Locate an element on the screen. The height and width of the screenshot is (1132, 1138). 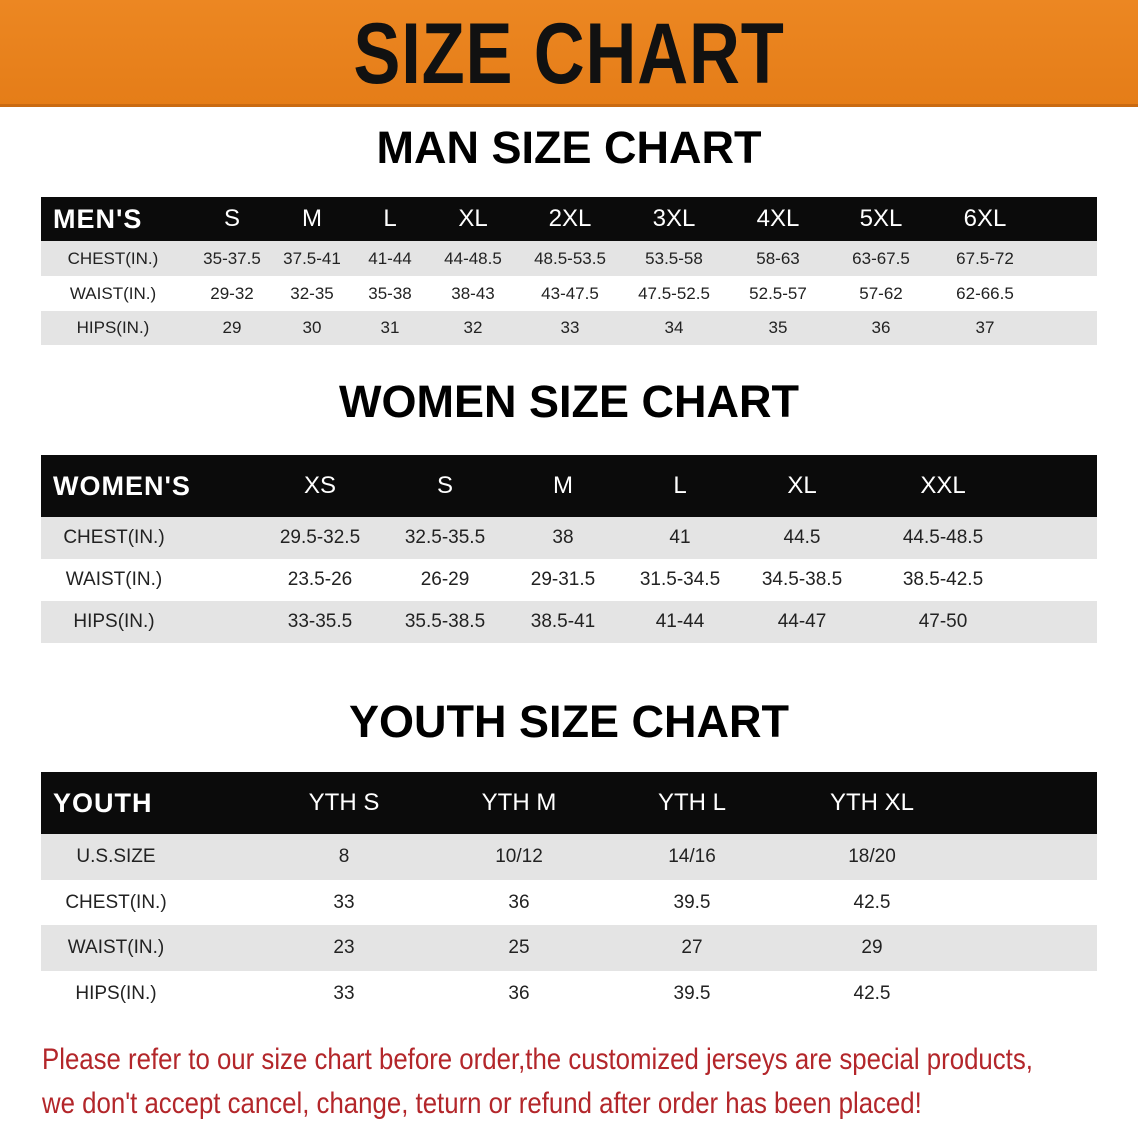
size-header-xs: XS is located at coordinates (319, 485).